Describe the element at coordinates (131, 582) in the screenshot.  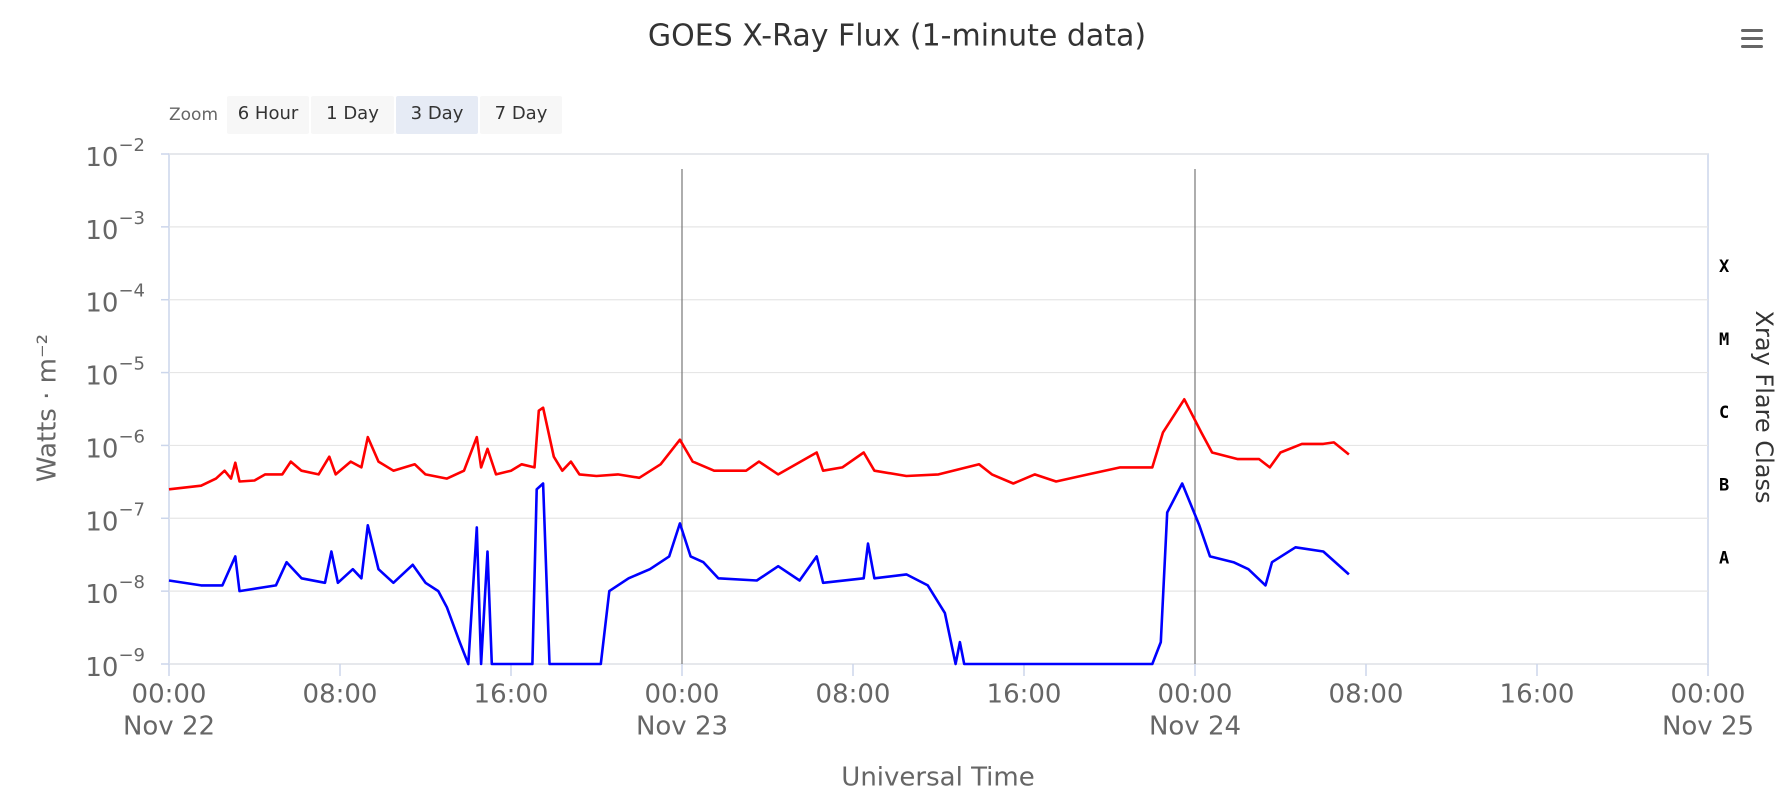
I see `y-tick-exponent: −8` at that location.